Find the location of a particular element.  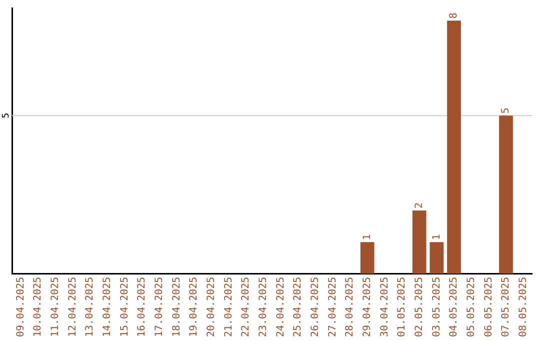

x-tick-label: 08.05.2025 is located at coordinates (523, 307).